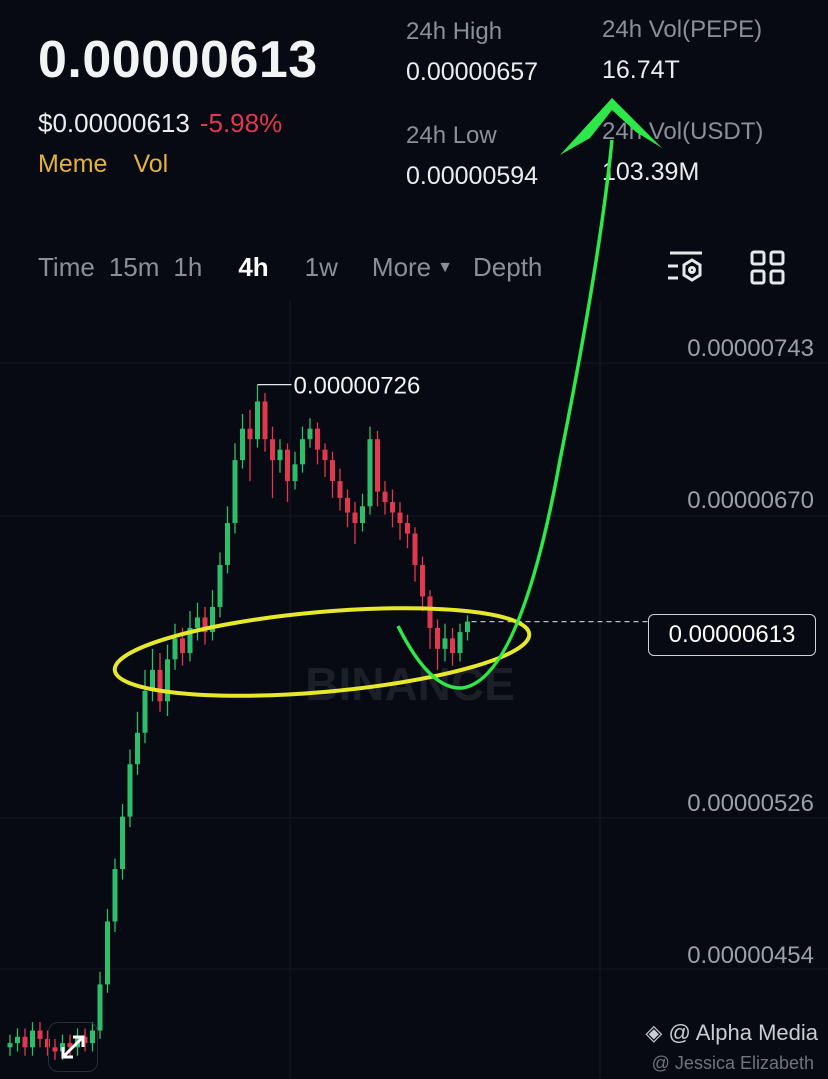 Image resolution: width=828 pixels, height=1079 pixels. Describe the element at coordinates (241, 123) in the screenshot. I see `change-percent: -5.98%` at that location.